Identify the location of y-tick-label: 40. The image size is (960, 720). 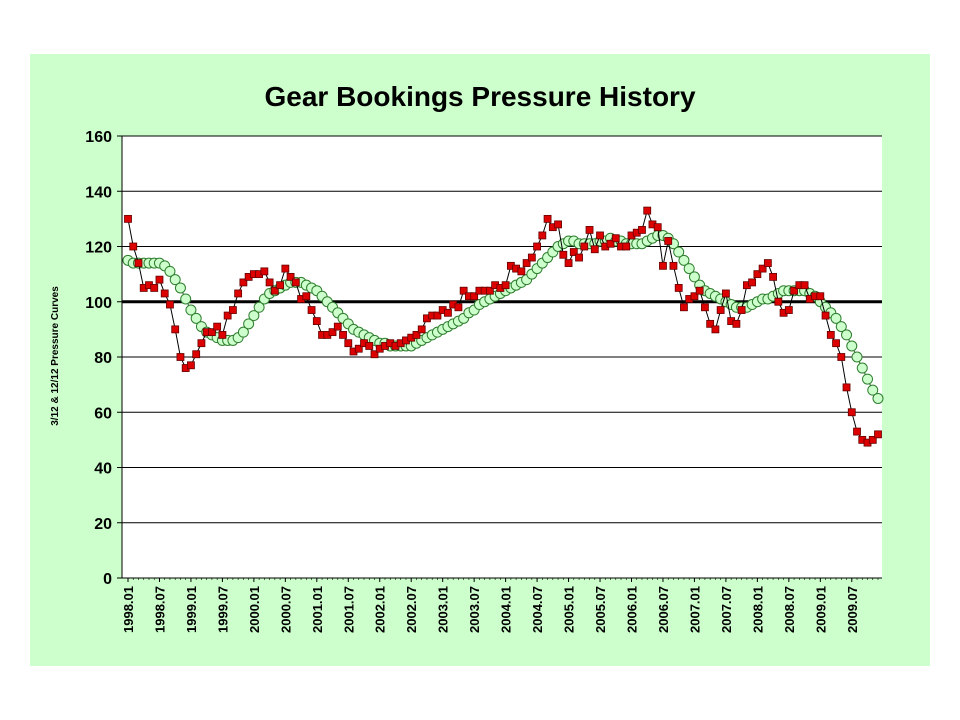
(103, 469).